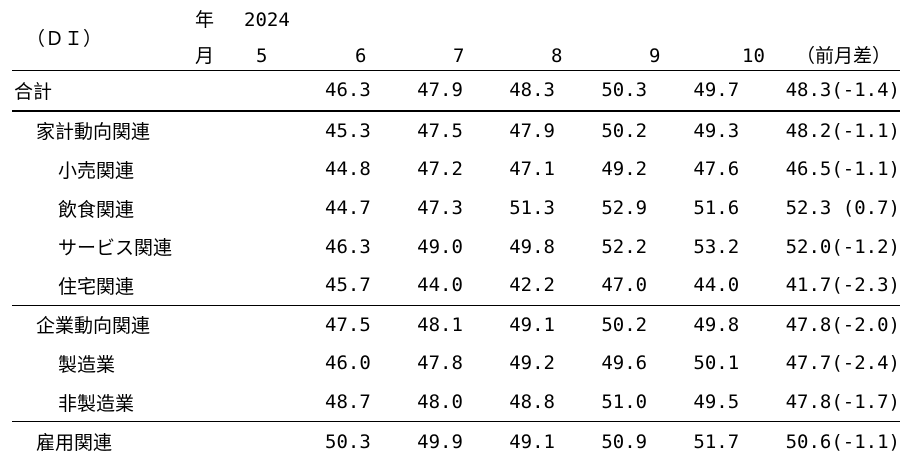  Describe the element at coordinates (440, 208) in the screenshot. I see `cell-value: 47.3` at that location.